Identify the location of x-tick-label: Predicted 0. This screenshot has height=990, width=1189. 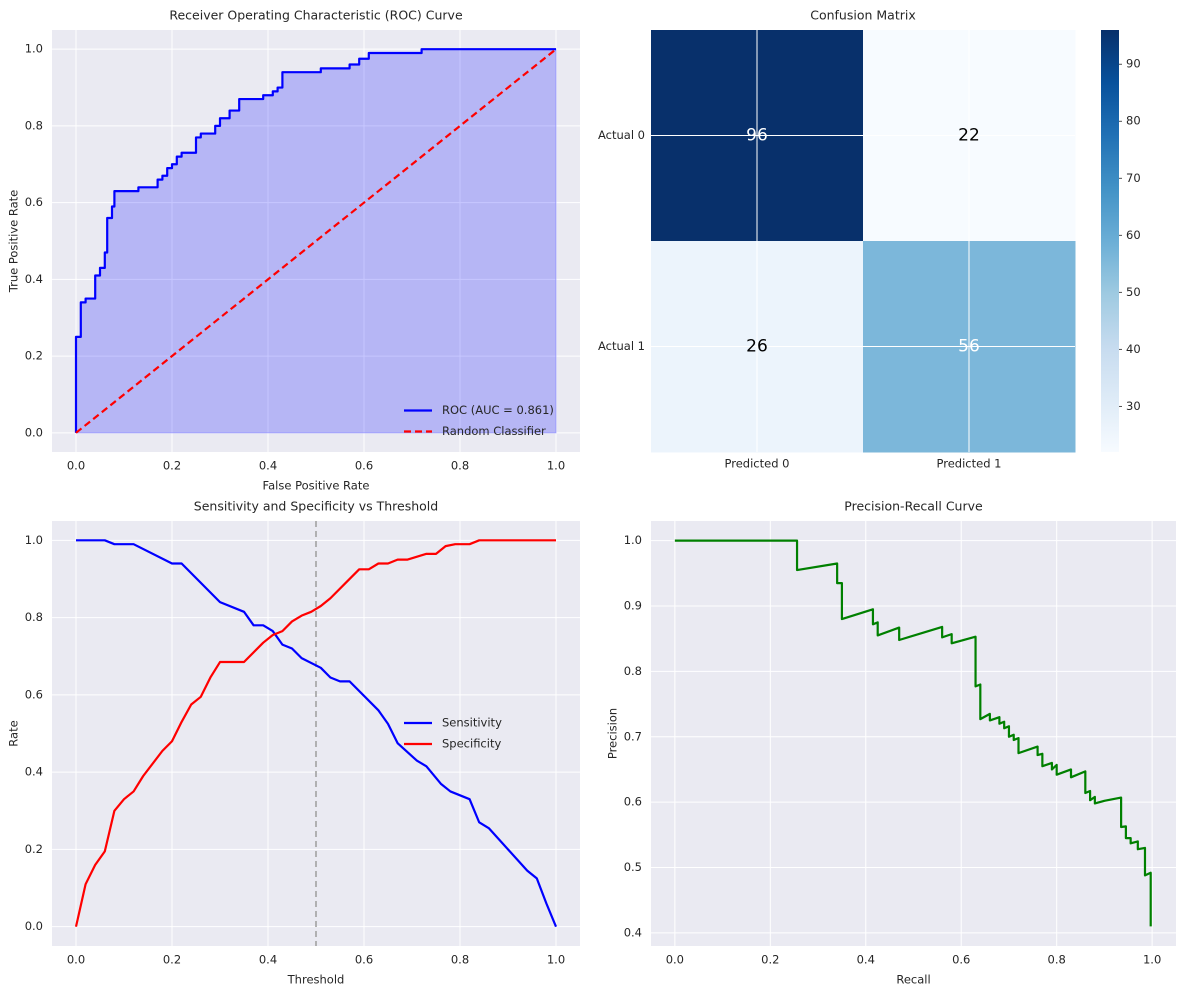
(757, 464).